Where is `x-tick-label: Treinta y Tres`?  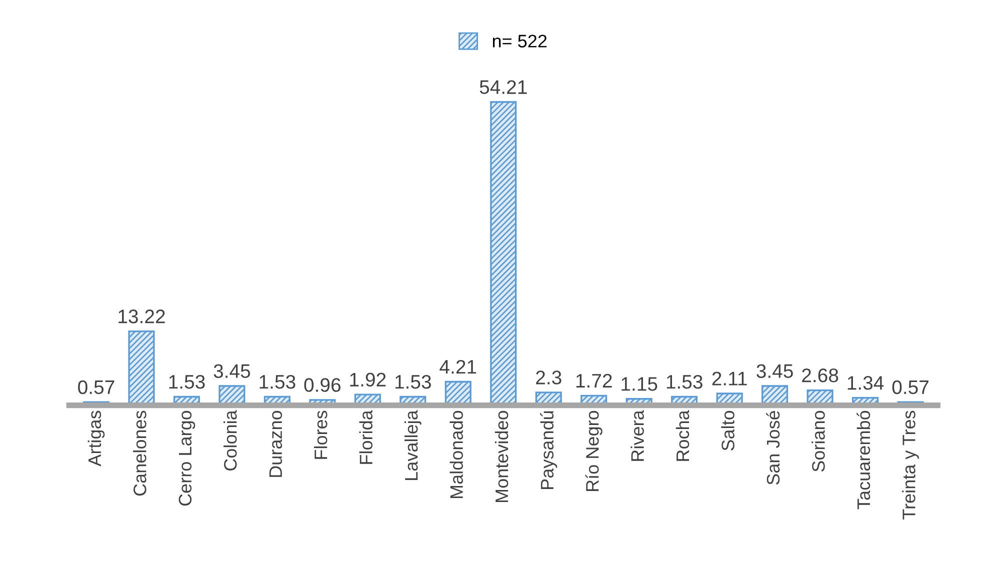 x-tick-label: Treinta y Tres is located at coordinates (910, 465).